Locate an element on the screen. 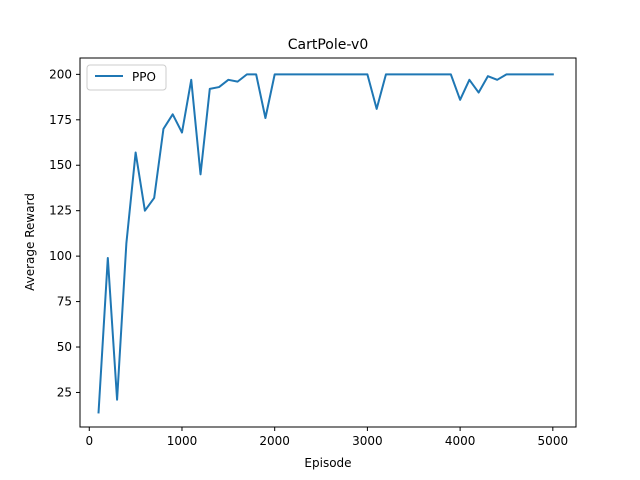  legend-label-ppo: PPO is located at coordinates (144, 77).